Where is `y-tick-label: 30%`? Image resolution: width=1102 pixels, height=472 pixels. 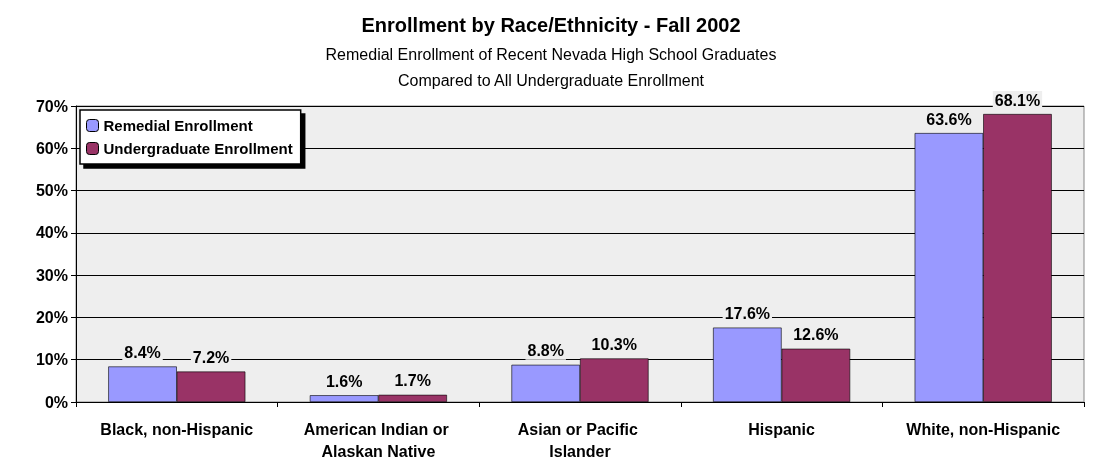
y-tick-label: 30% is located at coordinates (51, 275).